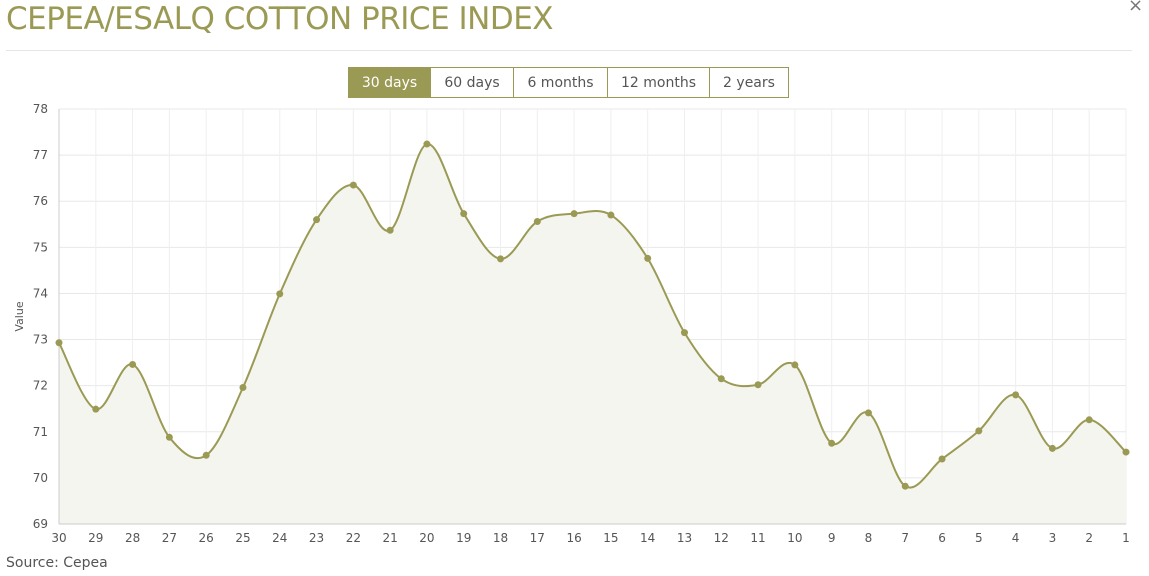 Image resolution: width=1149 pixels, height=576 pixels. Describe the element at coordinates (316, 538) in the screenshot. I see `x-tick-label: 23` at that location.